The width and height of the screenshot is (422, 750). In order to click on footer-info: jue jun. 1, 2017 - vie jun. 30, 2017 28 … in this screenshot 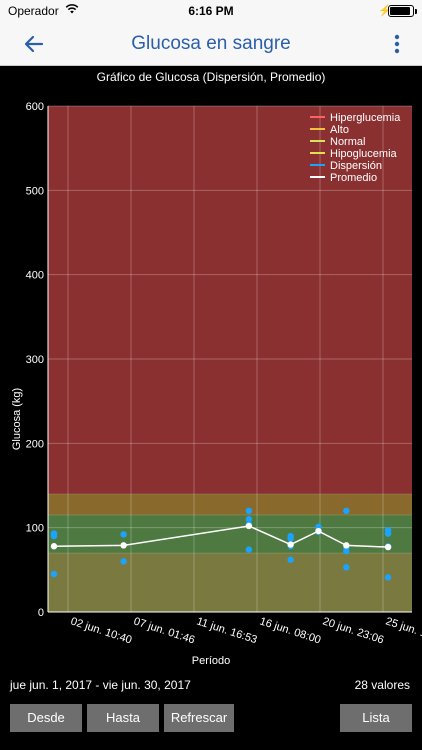, I will do `click(211, 686)`.